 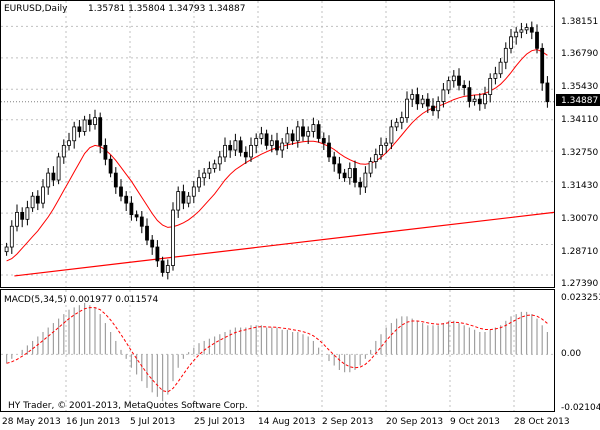 I want to click on macd-axis-label: 0.023253, so click(x=580, y=298).